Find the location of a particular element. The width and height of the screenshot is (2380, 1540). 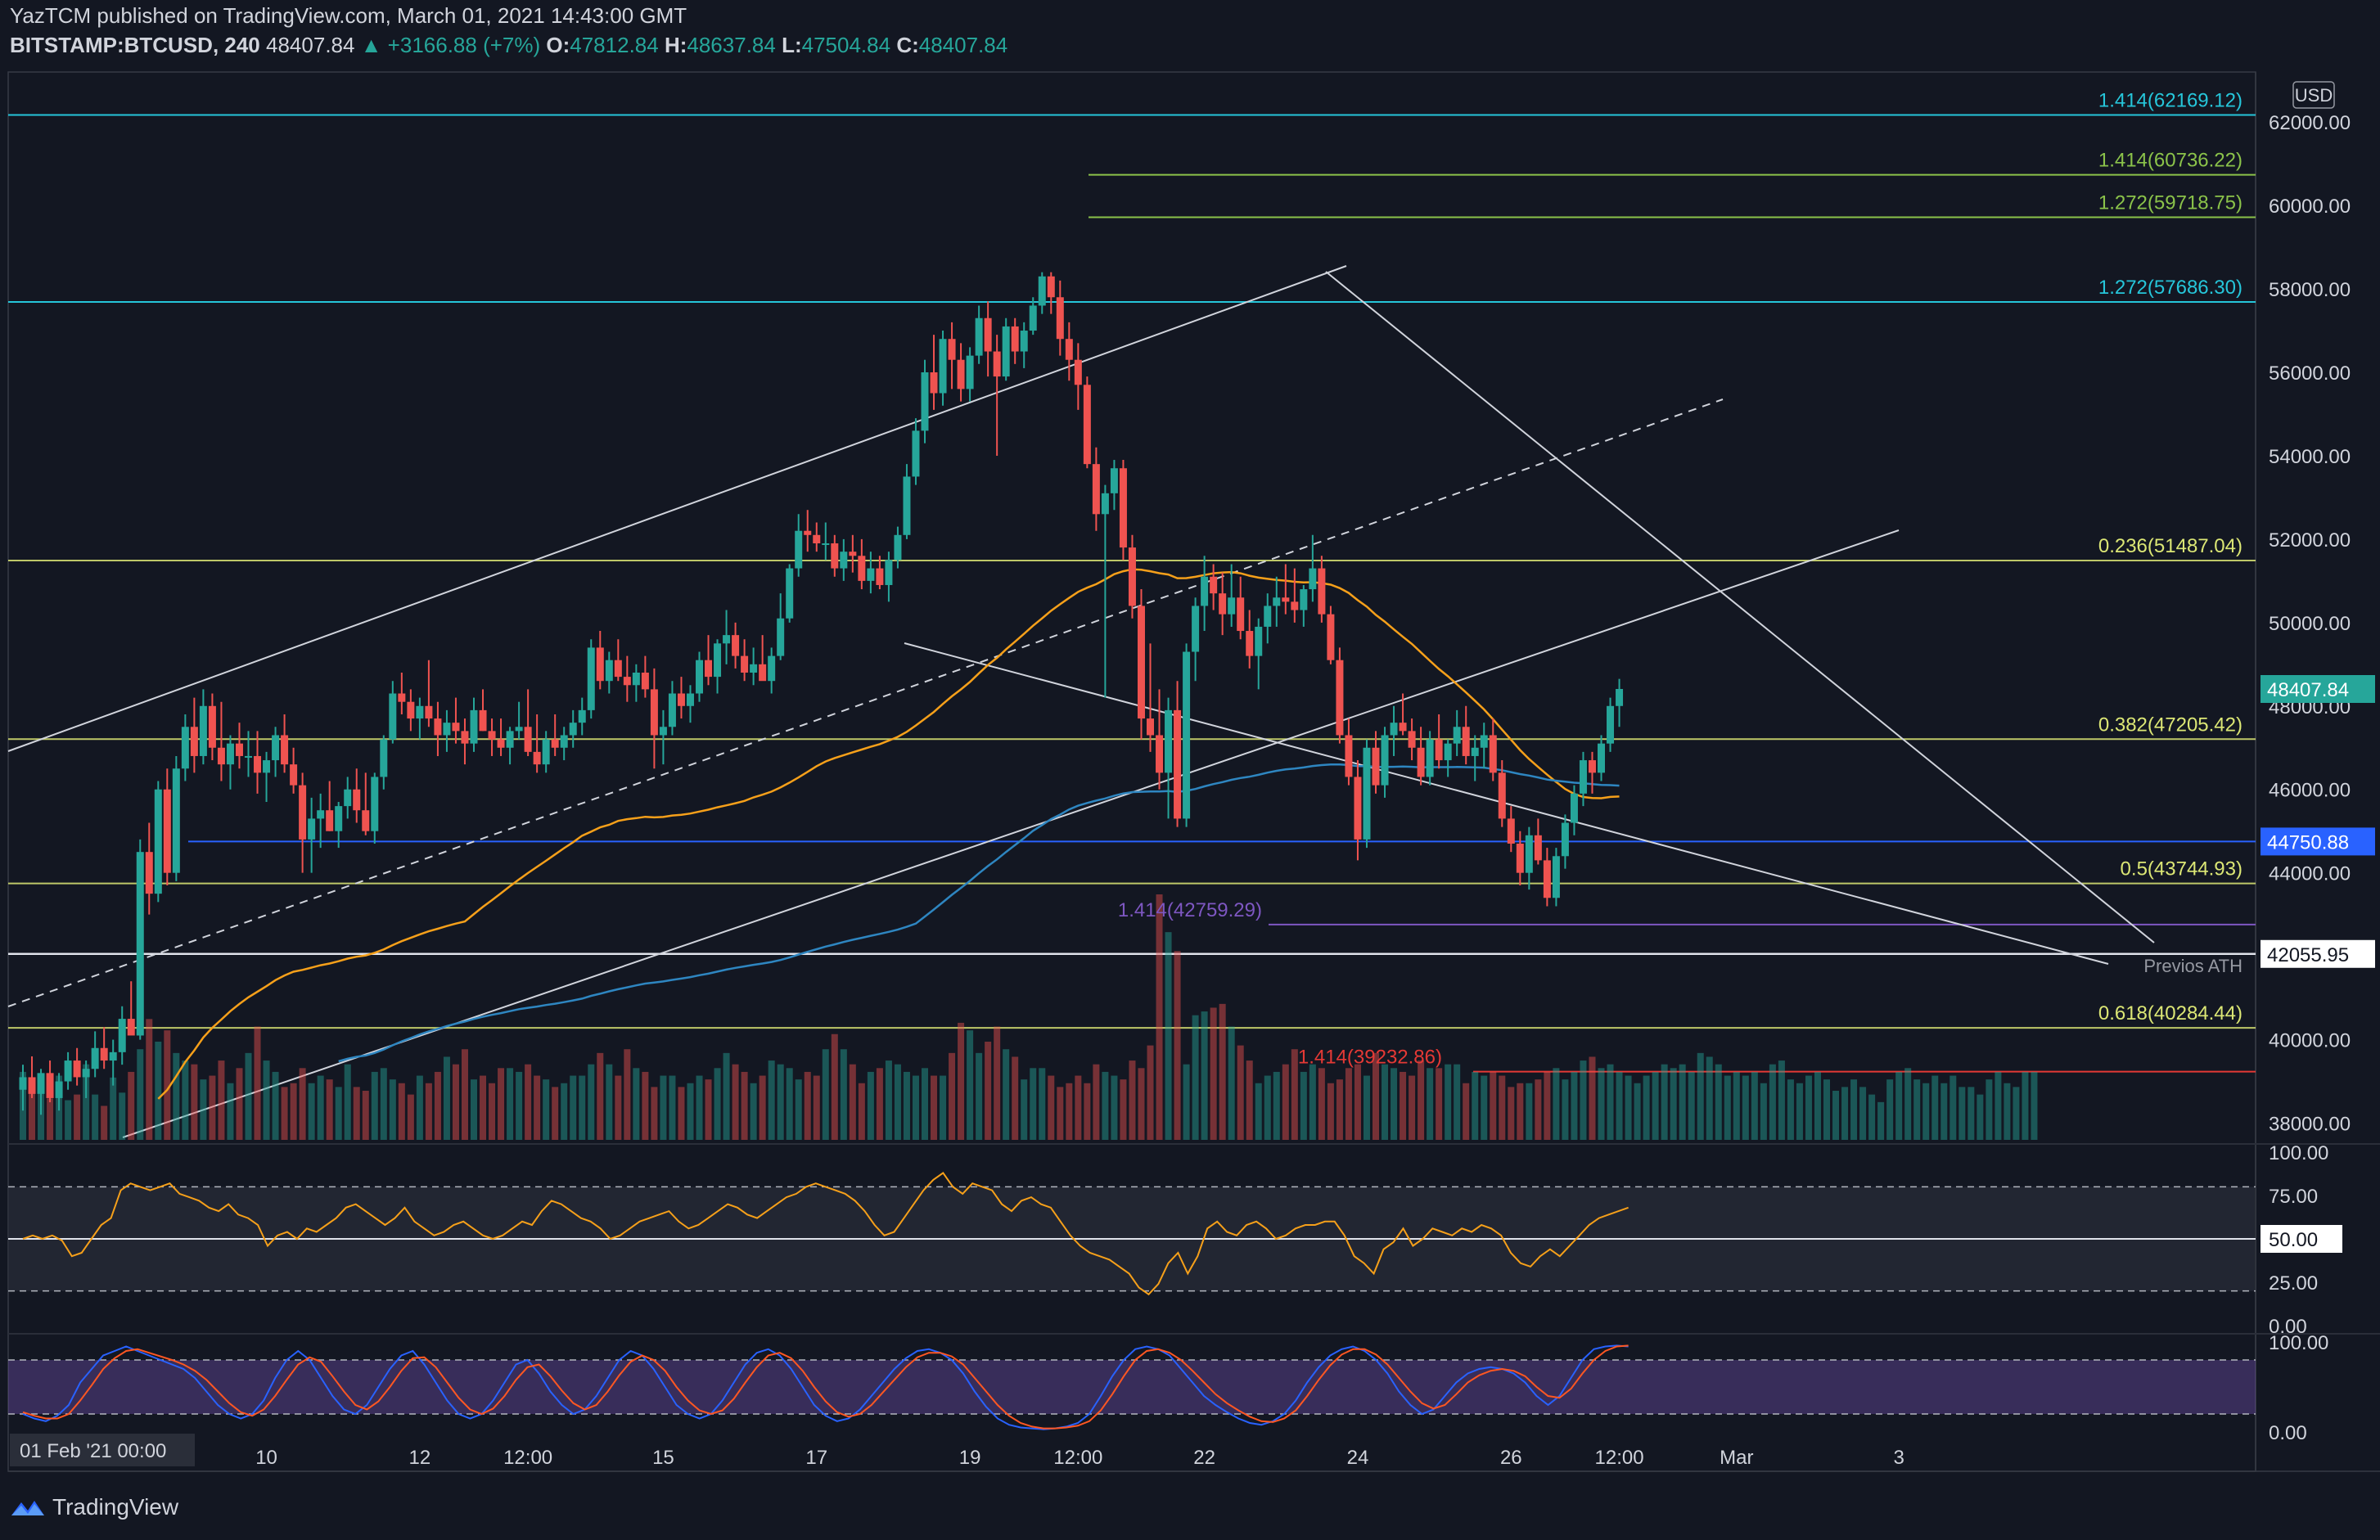

rsi-tick-label: 25.00 is located at coordinates (2293, 1283).